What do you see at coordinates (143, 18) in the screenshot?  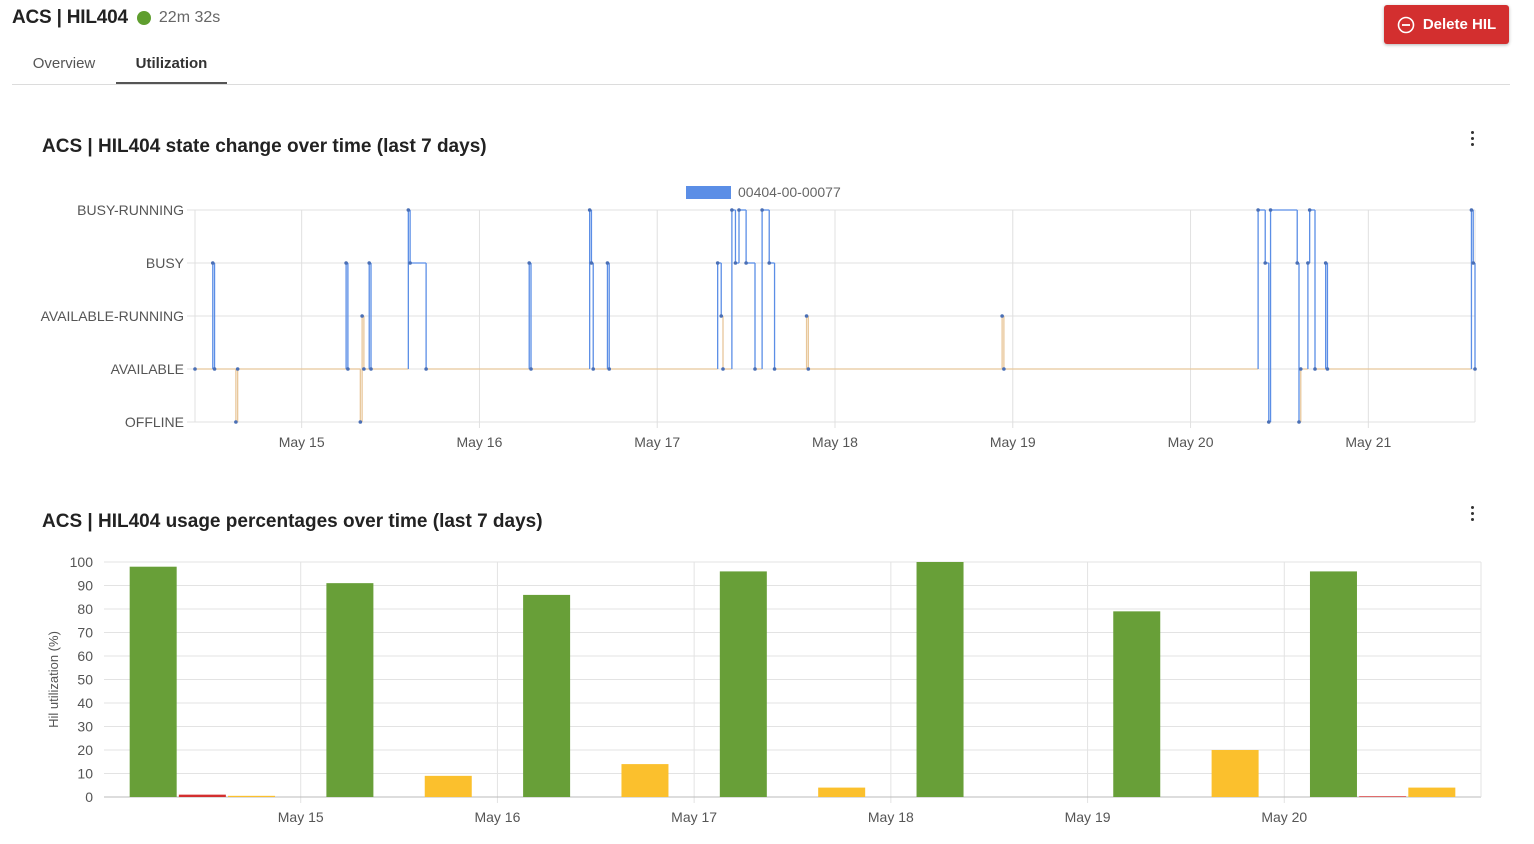 I see `status-indicator` at bounding box center [143, 18].